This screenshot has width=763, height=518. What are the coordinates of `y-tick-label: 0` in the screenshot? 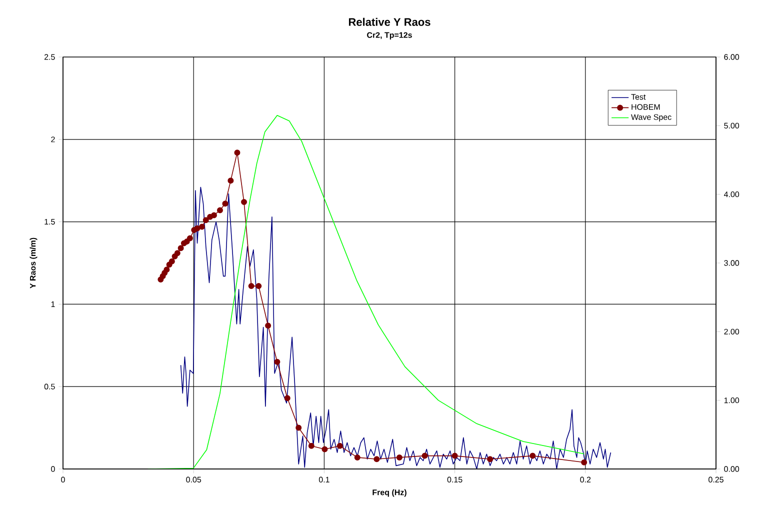 It's located at (53, 469).